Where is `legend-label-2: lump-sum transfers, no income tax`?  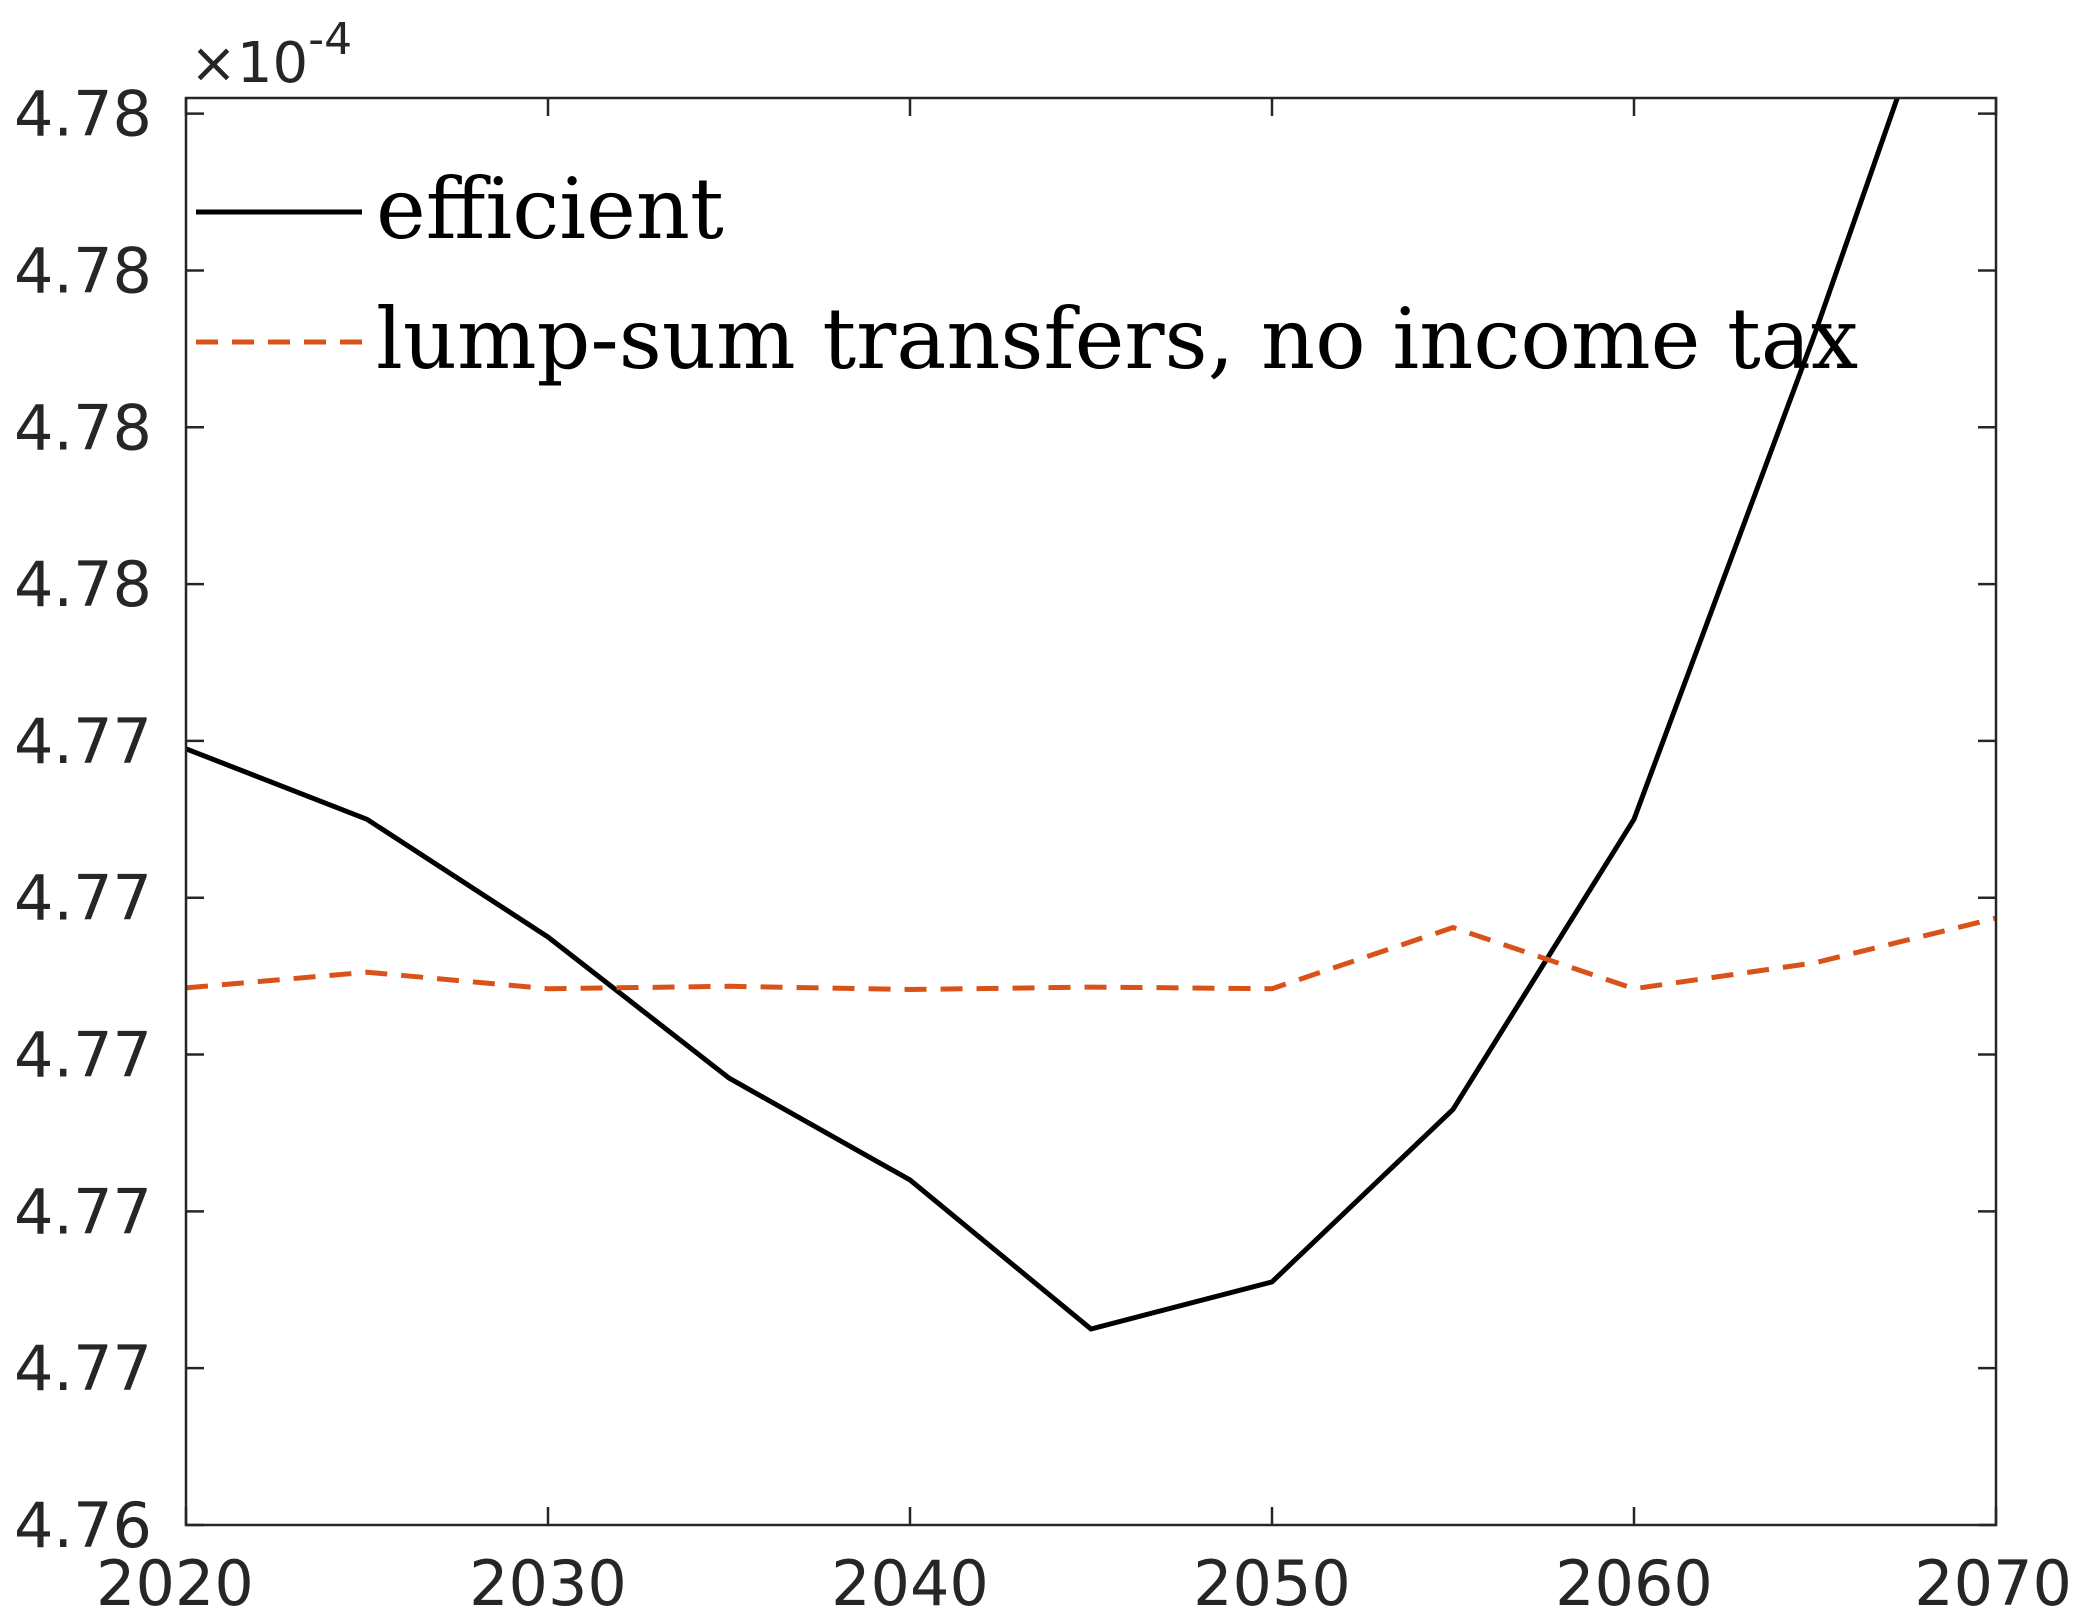
legend-label-2: lump-sum transfers, no income tax is located at coordinates (1117, 339).